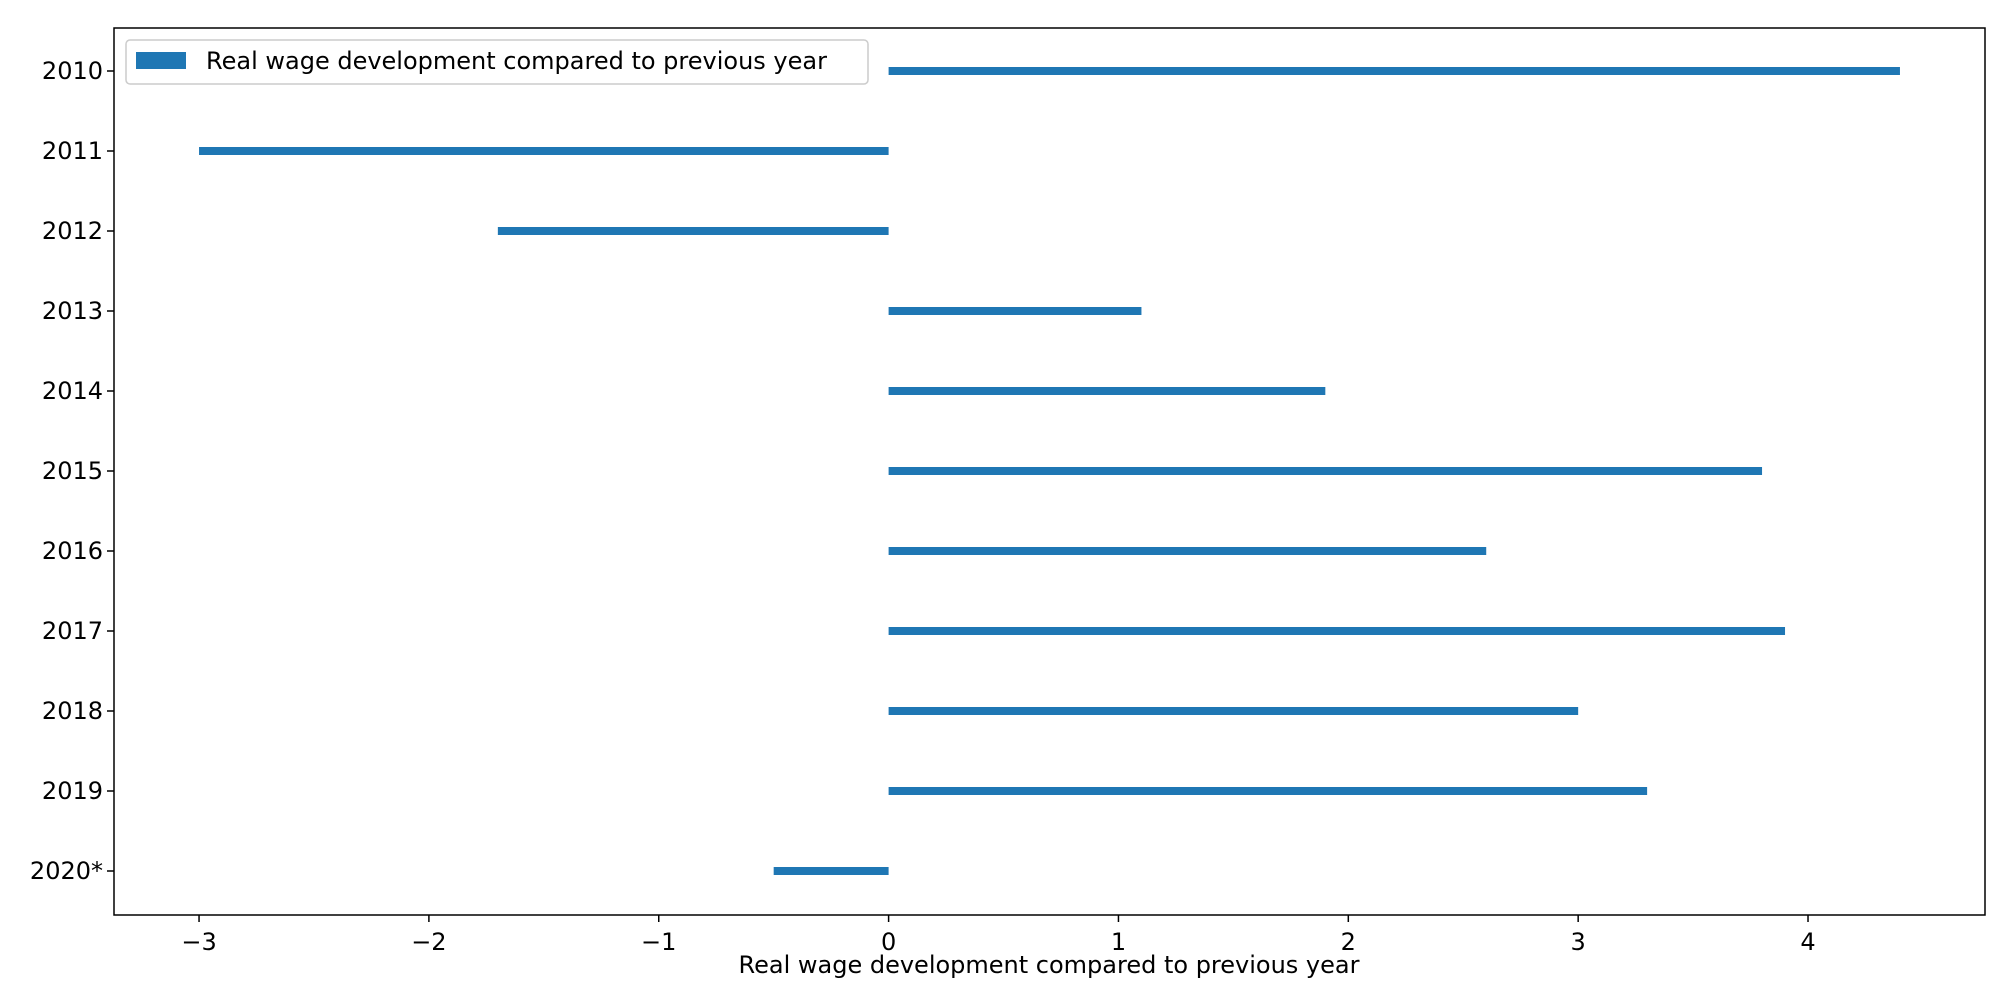 The width and height of the screenshot is (2000, 1000). What do you see at coordinates (428, 942) in the screenshot?
I see `x-tick-label: −2` at bounding box center [428, 942].